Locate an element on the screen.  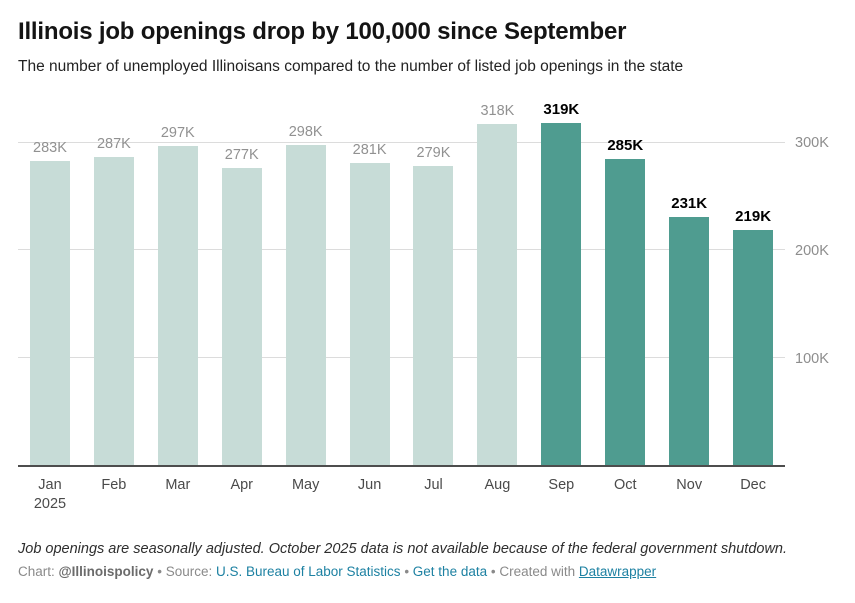
bar-column-jun: 281K is located at coordinates (370, 282).